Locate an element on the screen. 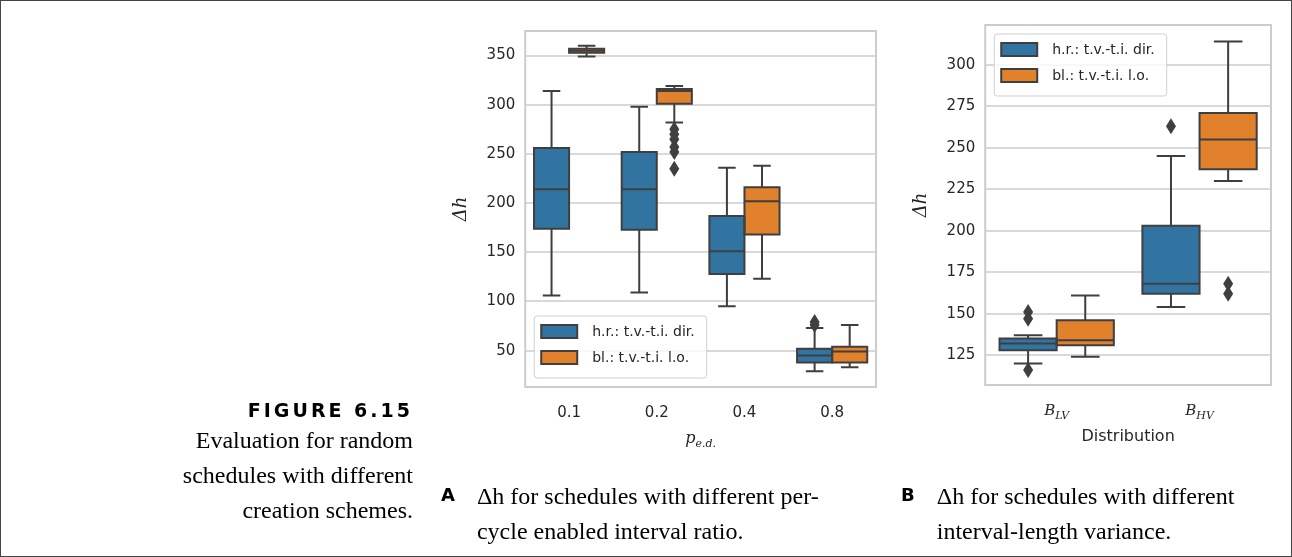 The width and height of the screenshot is (1292, 557). y-tick-label: 50 is located at coordinates (506, 349).